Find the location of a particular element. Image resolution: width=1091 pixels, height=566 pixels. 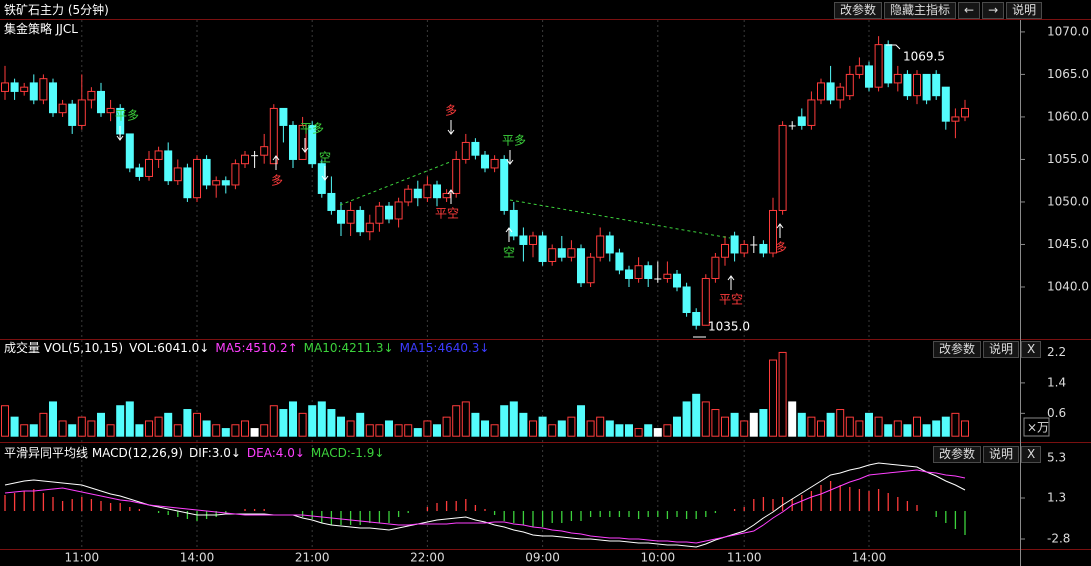

toolbar: 改参数 隐藏主指标 ← → 说明 is located at coordinates (938, 10).